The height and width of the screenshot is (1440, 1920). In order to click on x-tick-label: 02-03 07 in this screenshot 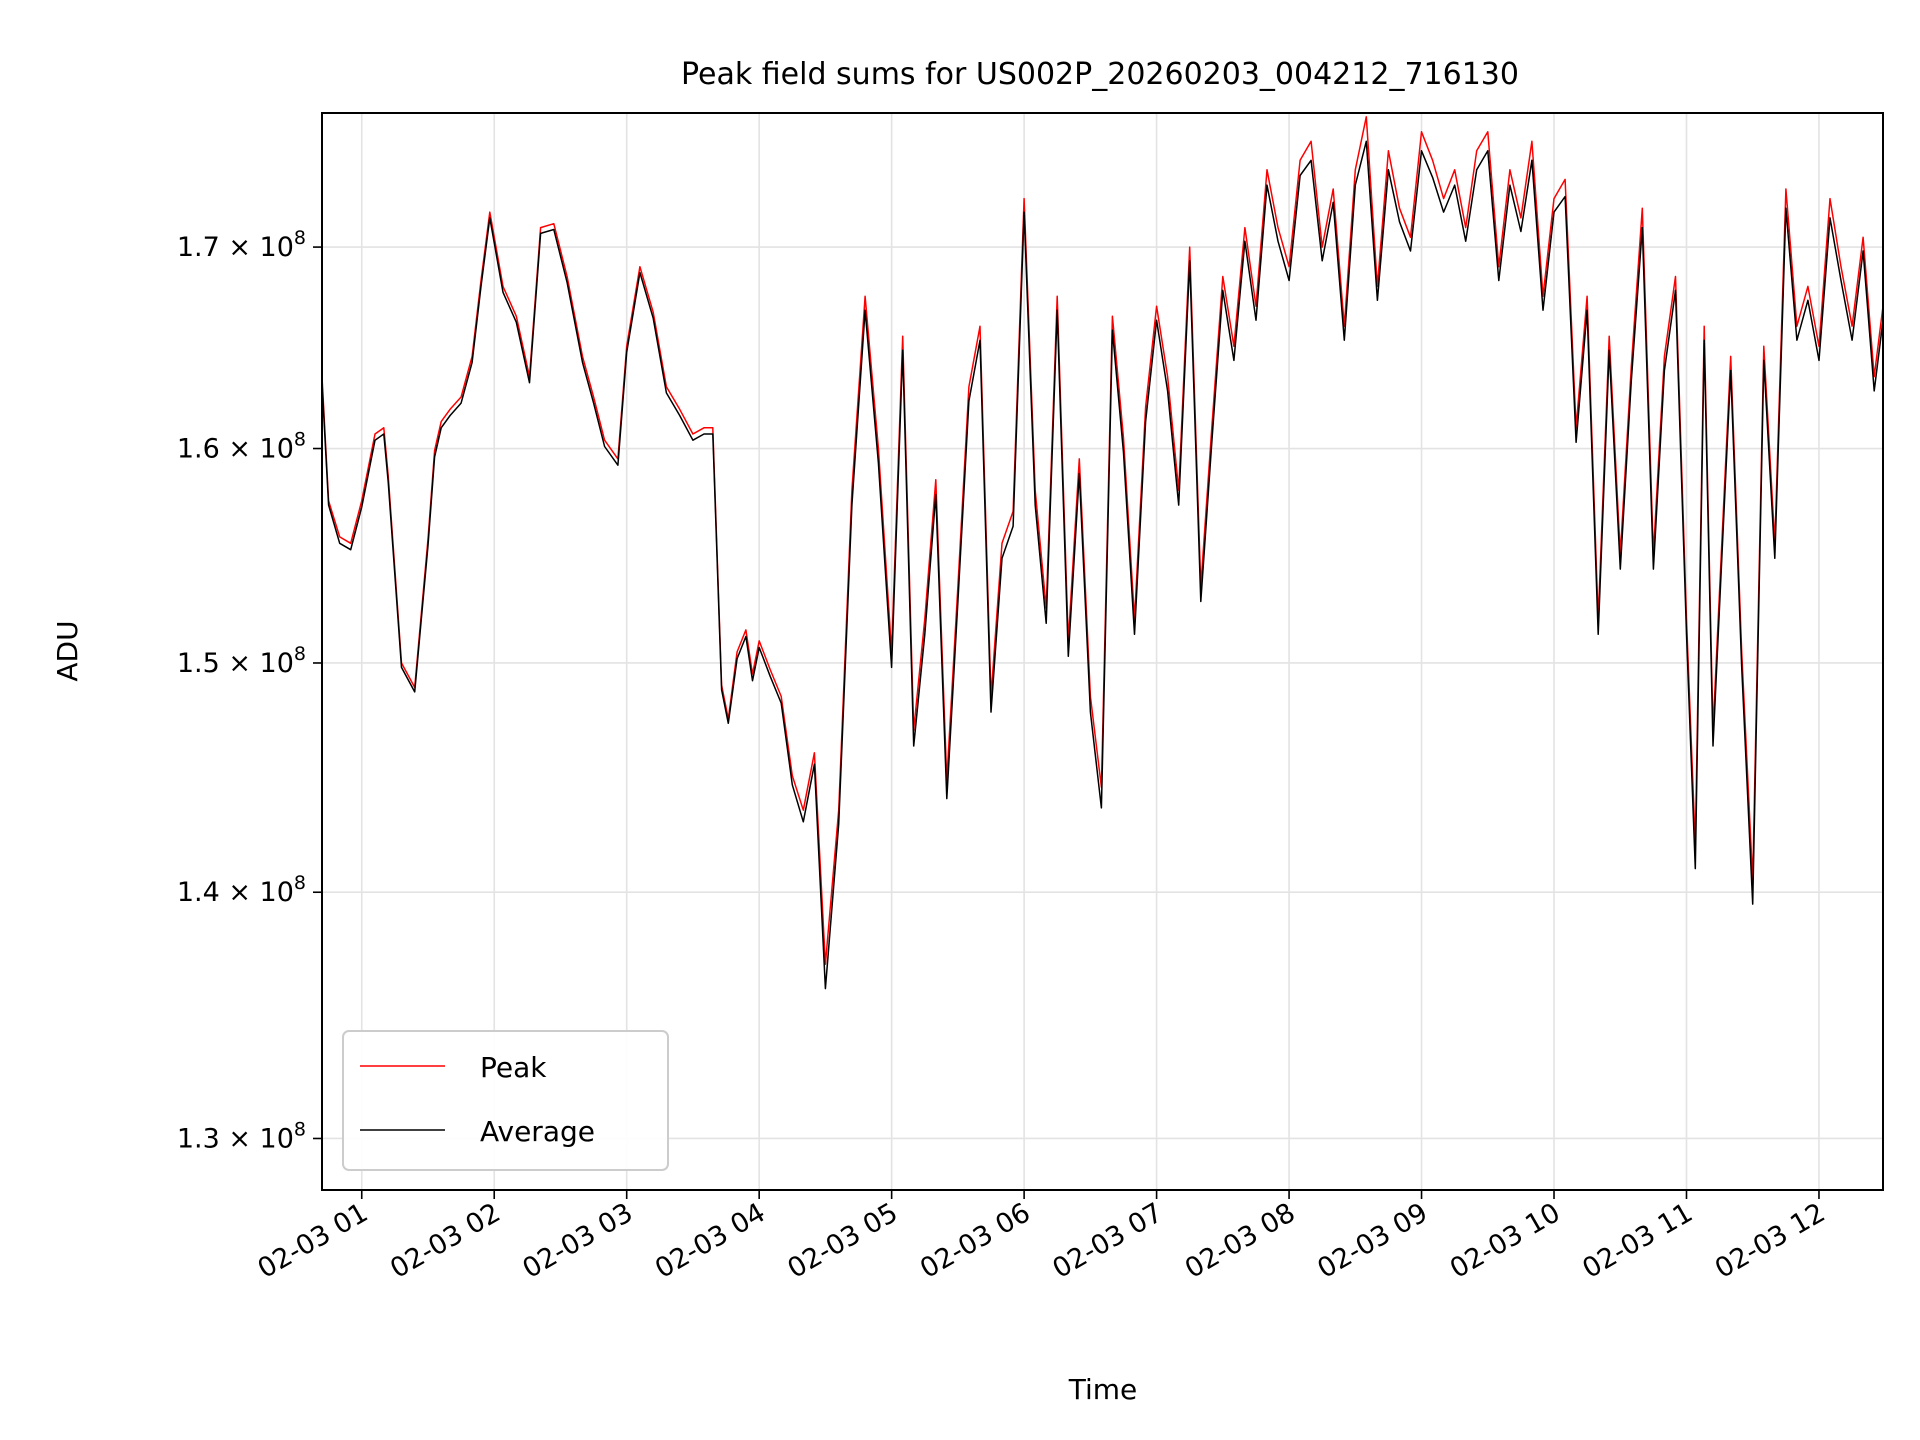, I will do `click(1107, 1241)`.